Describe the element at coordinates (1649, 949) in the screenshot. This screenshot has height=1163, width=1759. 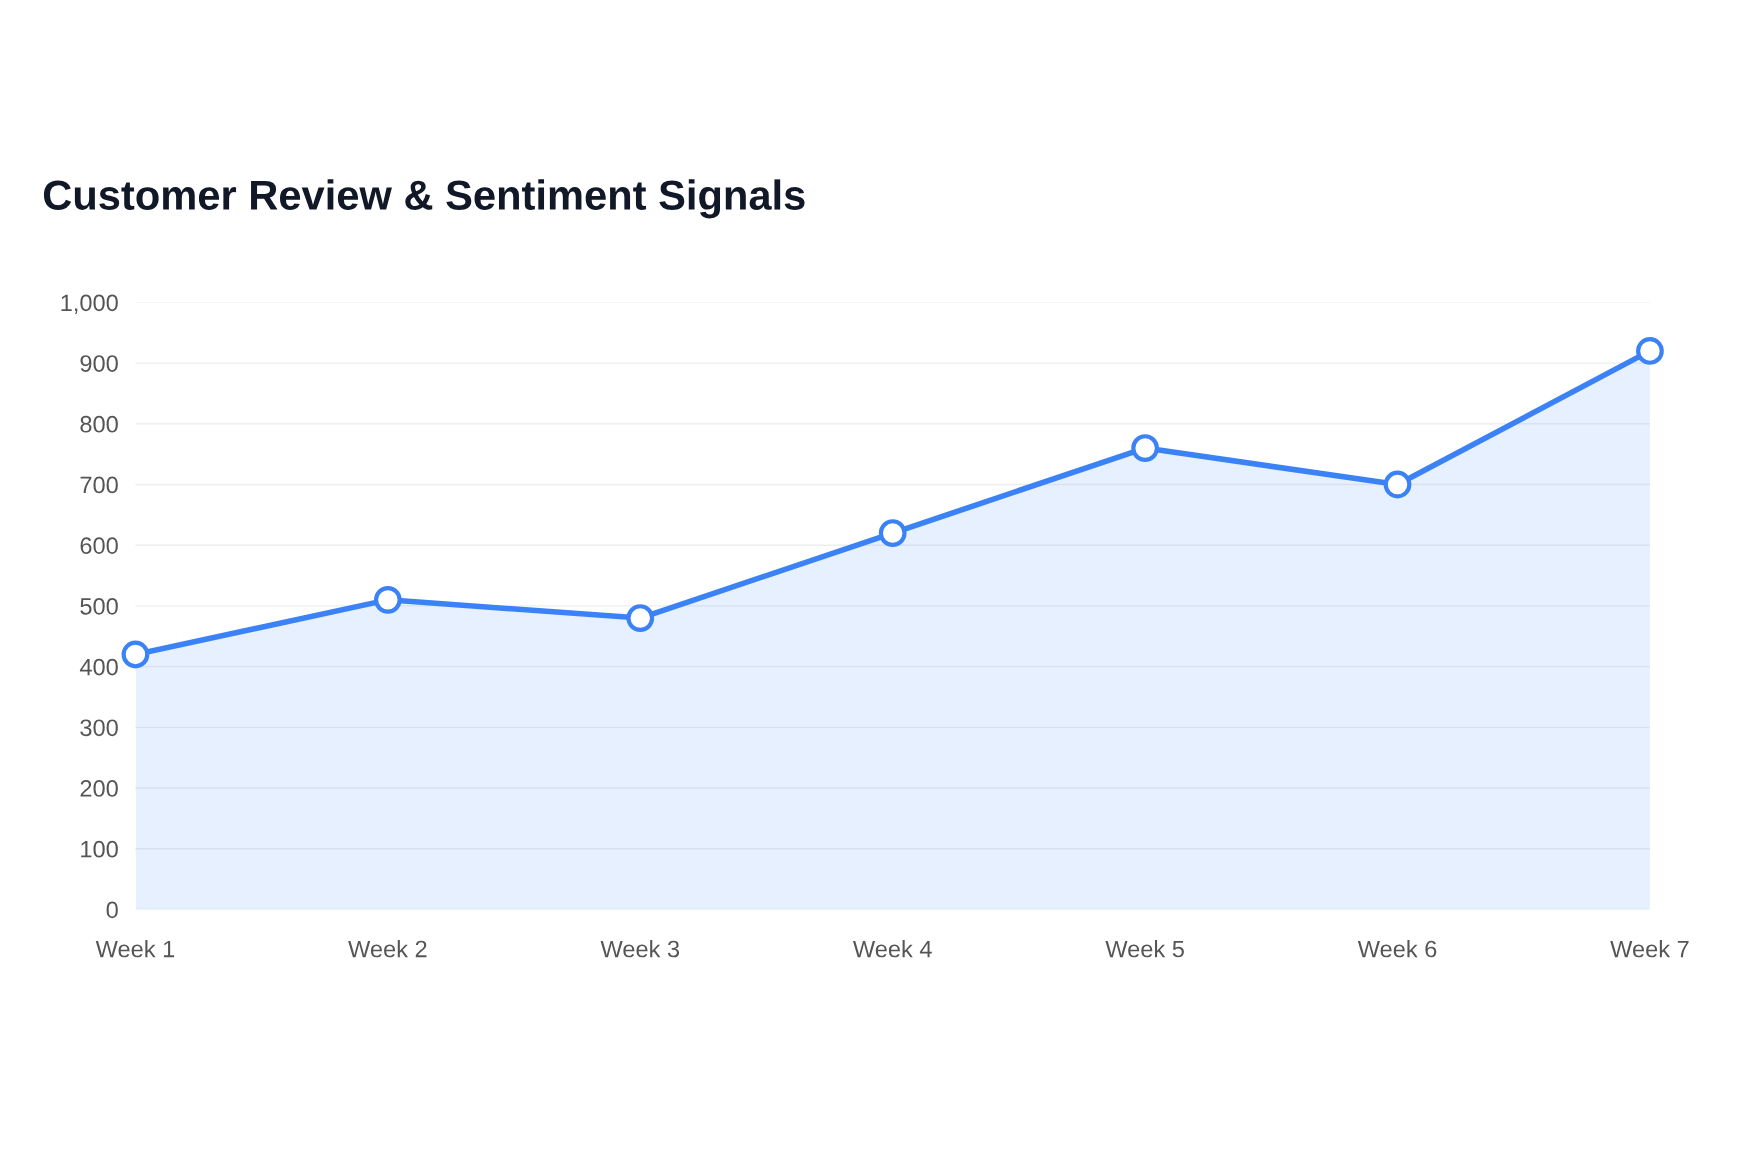
I see `x-tick-label: Week 7` at that location.